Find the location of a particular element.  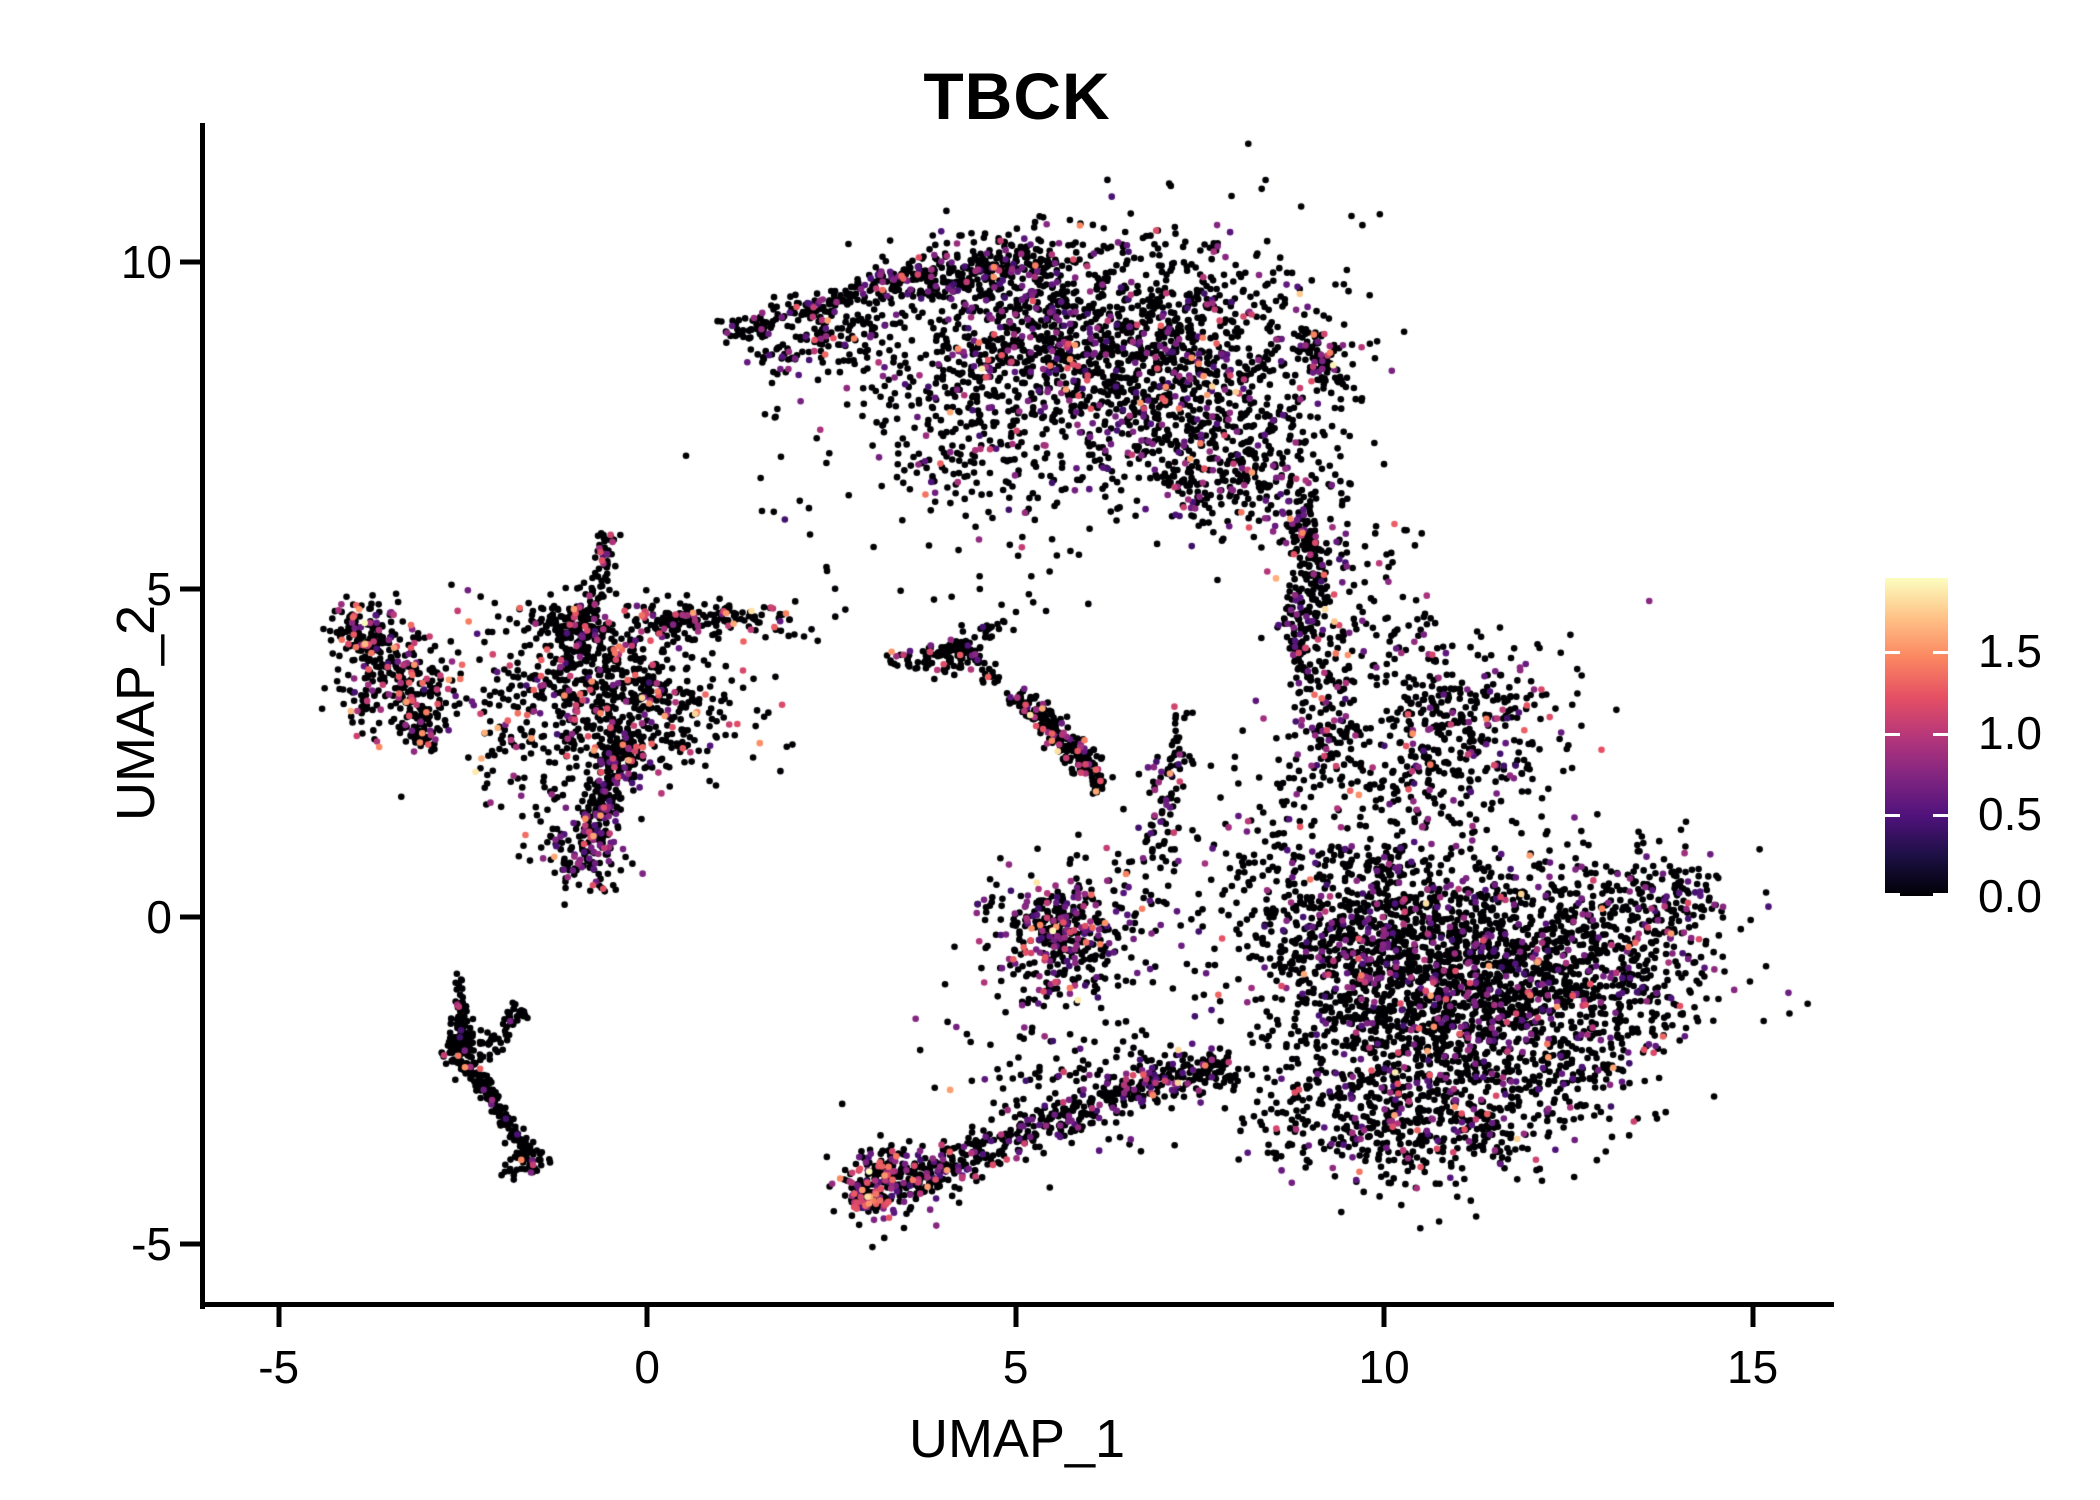

colorbar-tick-label: 0.5 is located at coordinates (2010, 814).